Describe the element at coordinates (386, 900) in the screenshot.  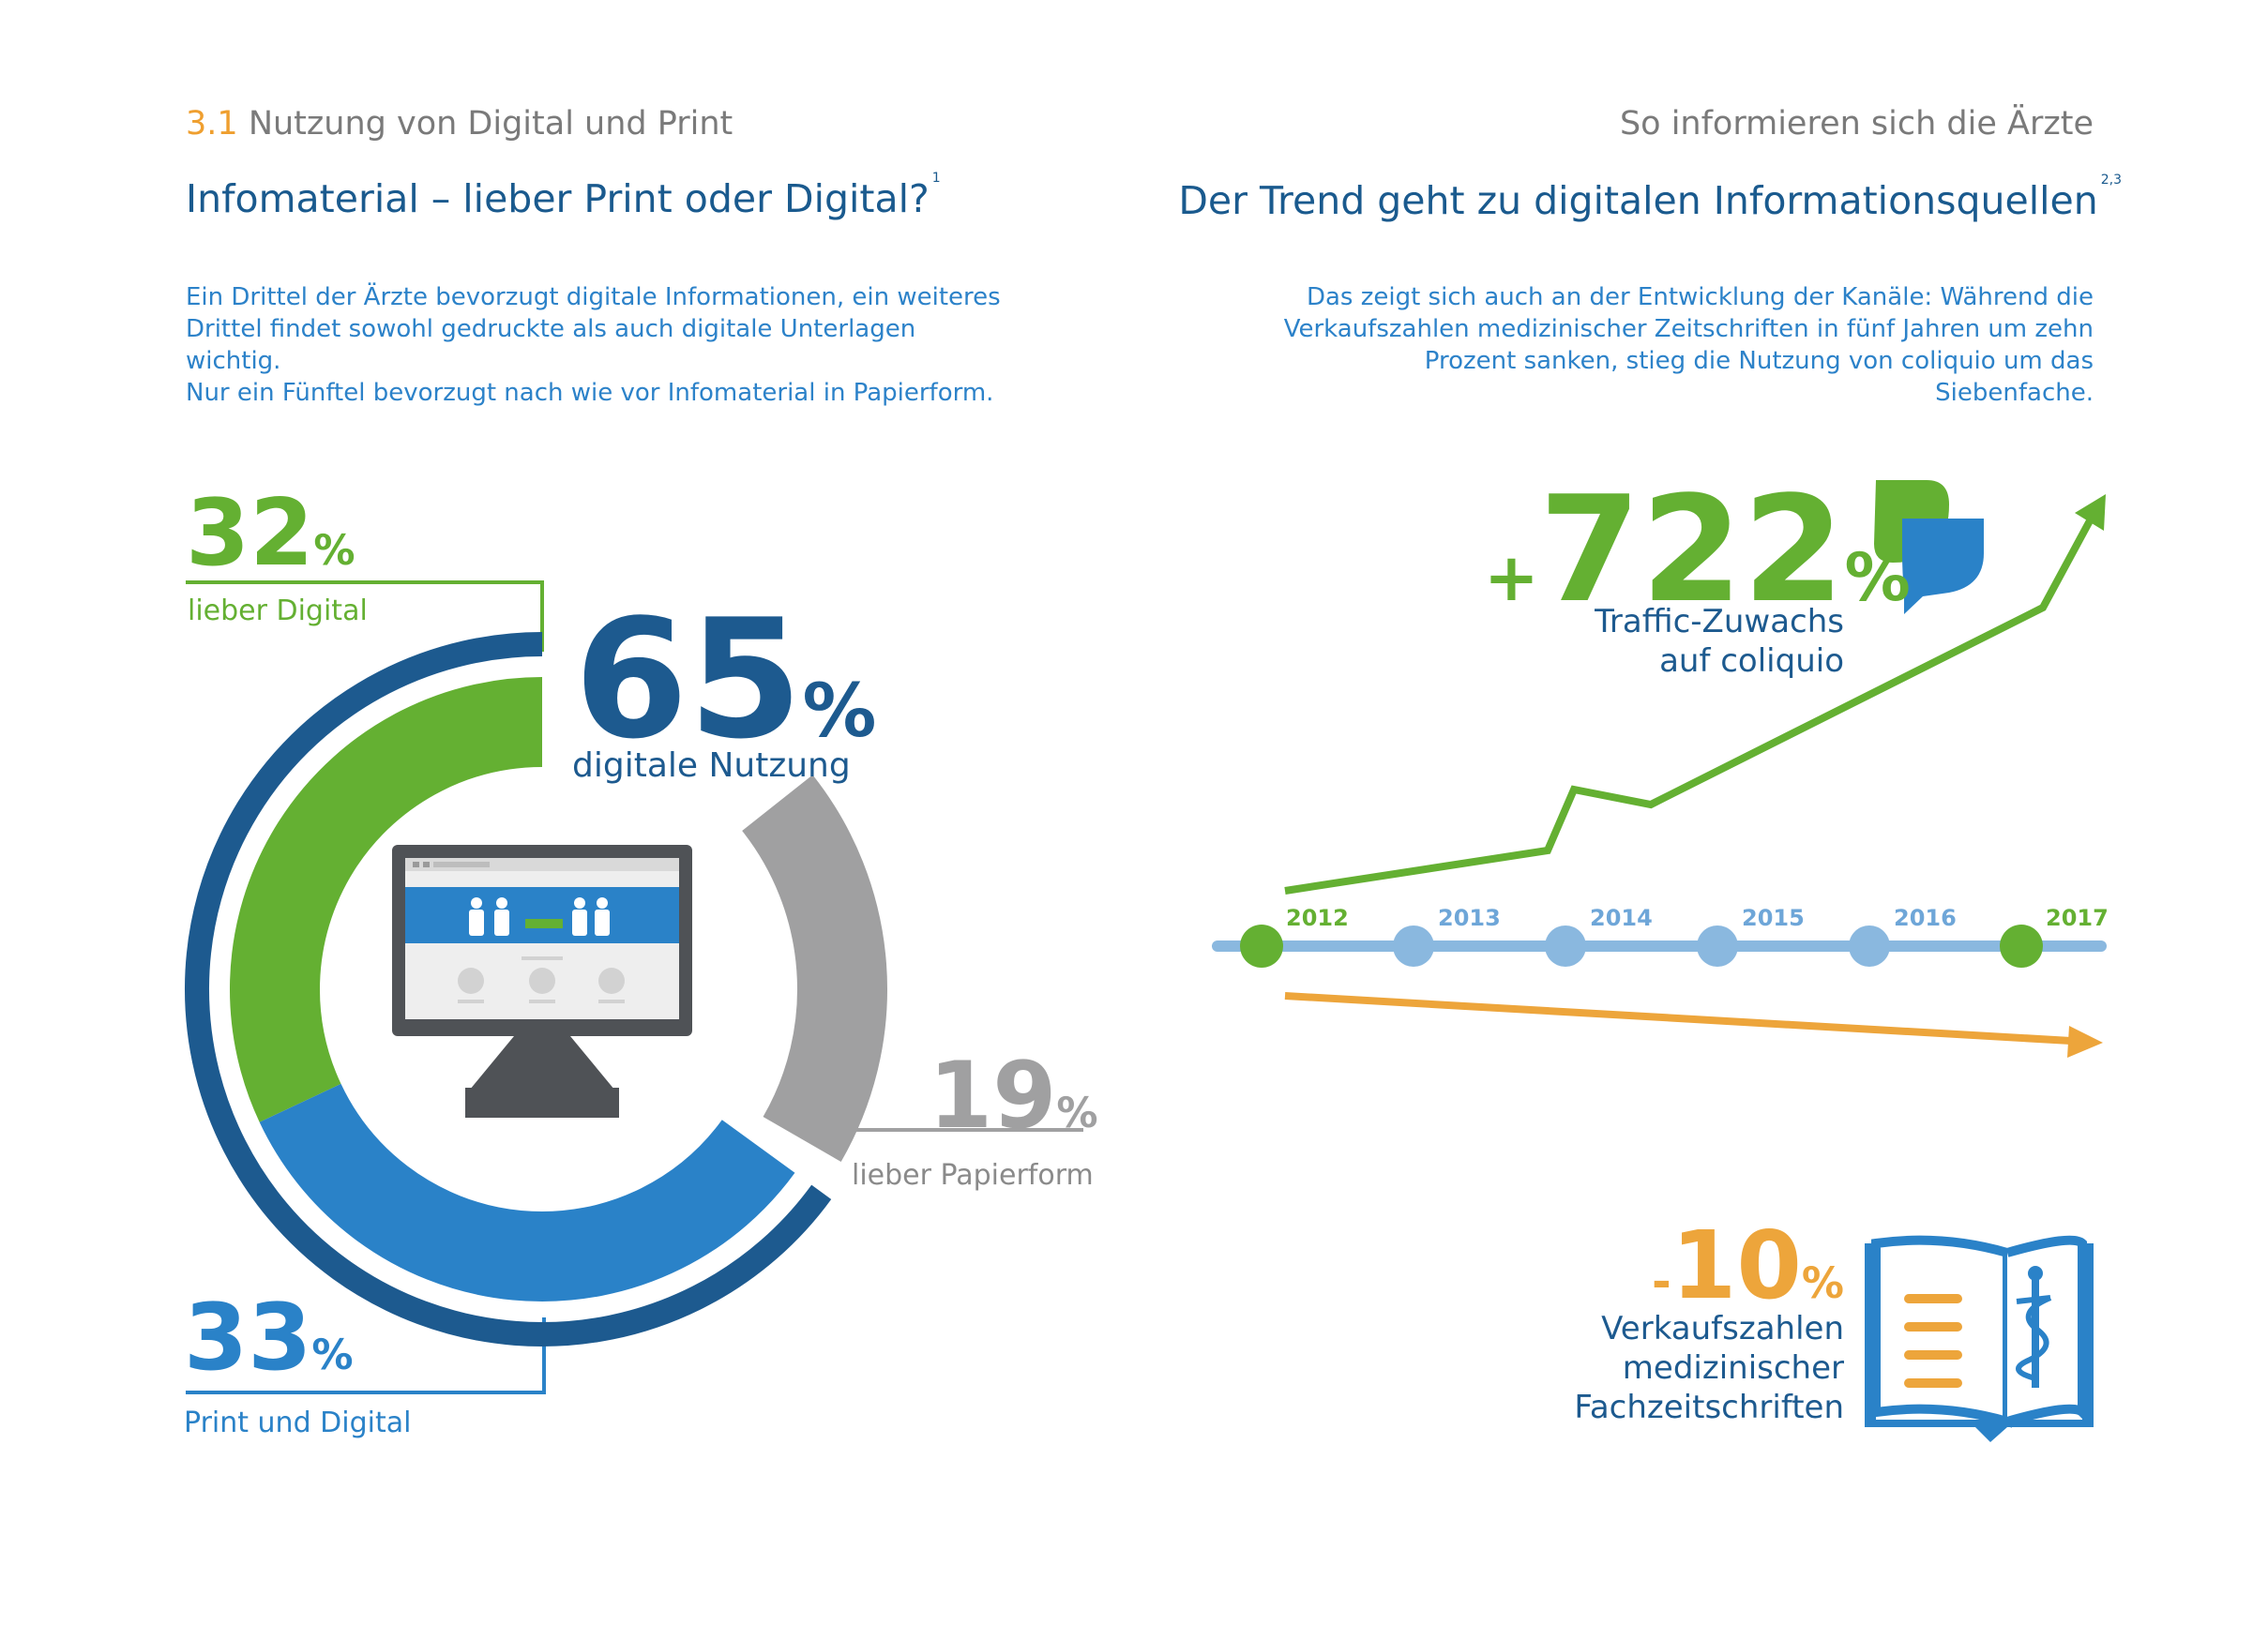
I see `donut-slice-digital` at that location.